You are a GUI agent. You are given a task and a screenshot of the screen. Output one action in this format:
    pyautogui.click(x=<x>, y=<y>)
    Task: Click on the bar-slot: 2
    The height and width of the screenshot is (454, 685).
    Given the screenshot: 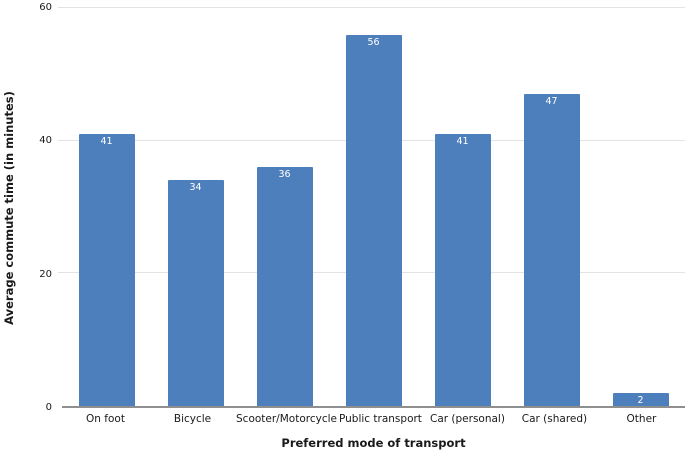 What is the action you would take?
    pyautogui.click(x=640, y=207)
    